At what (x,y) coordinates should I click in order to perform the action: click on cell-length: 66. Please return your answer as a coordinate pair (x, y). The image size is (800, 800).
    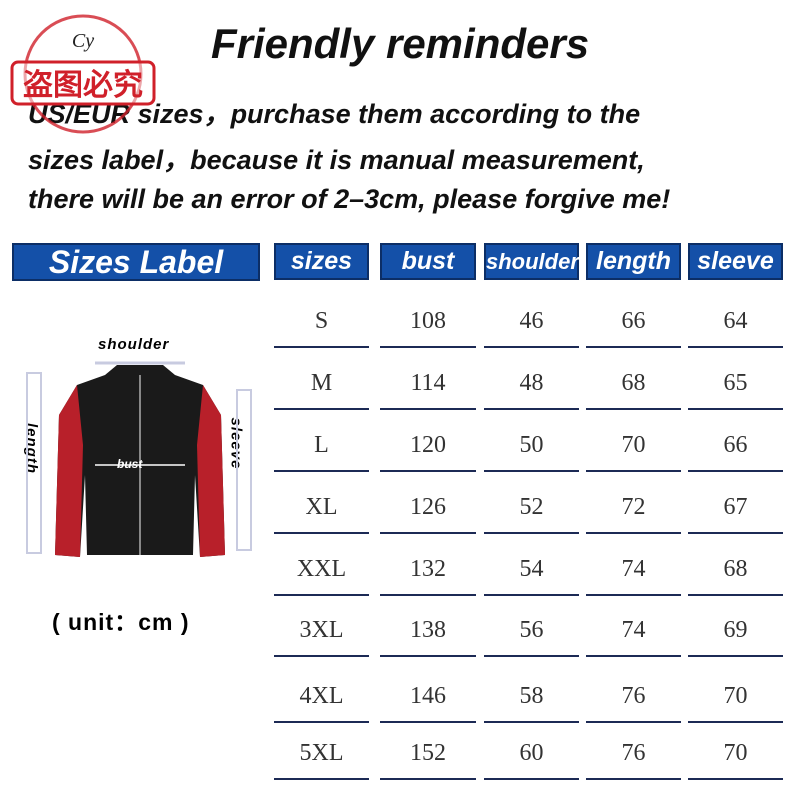
    Looking at the image, I should click on (633, 321).